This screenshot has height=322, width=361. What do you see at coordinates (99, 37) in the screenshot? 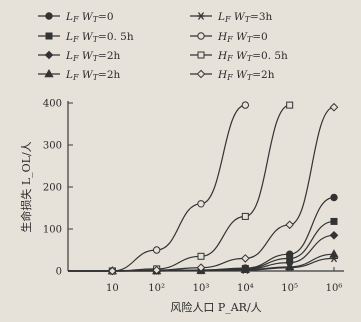
I see `legend-entry: LF WT=0. 5h` at bounding box center [99, 37].